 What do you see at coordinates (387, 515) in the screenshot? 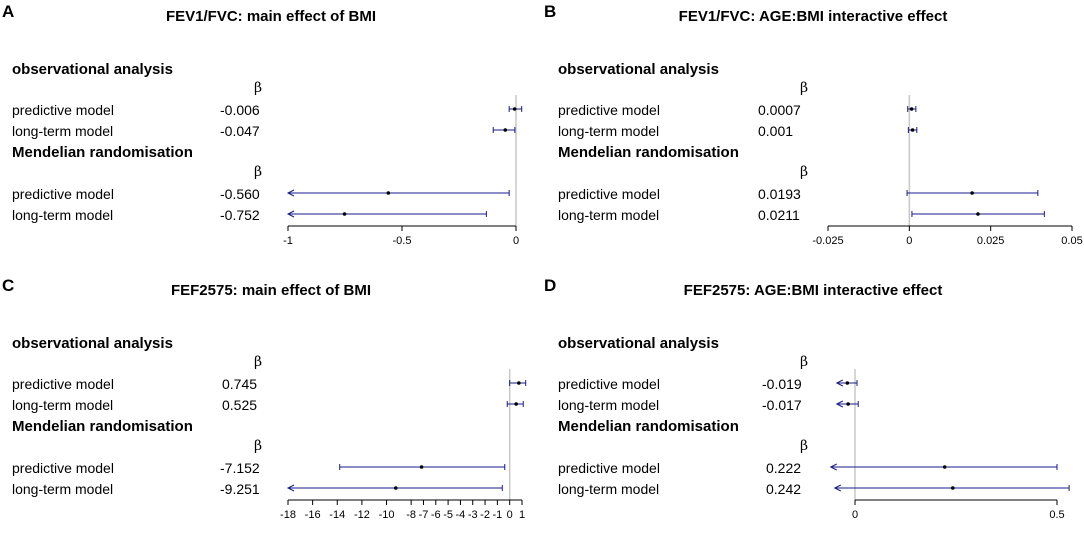
I see `x-axis-tick-label: -10` at bounding box center [387, 515].